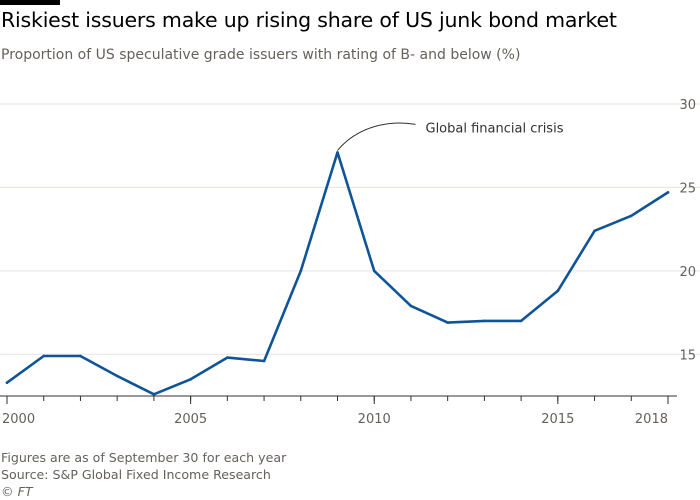 This screenshot has width=700, height=500. Describe the element at coordinates (18, 419) in the screenshot. I see `x-tick-label: 2000` at that location.